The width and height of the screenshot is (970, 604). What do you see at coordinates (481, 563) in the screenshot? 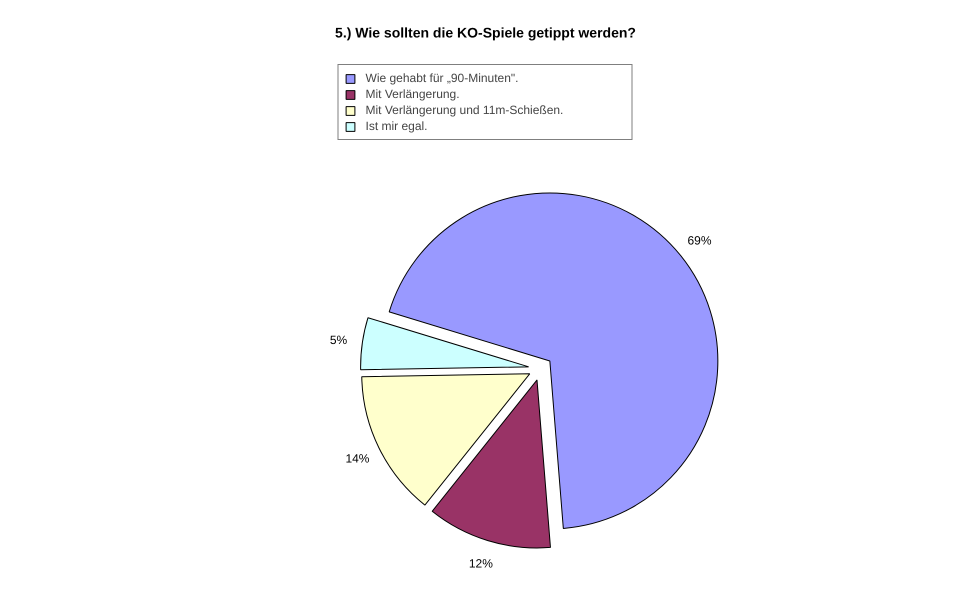
I see `data-label: 12%` at bounding box center [481, 563].